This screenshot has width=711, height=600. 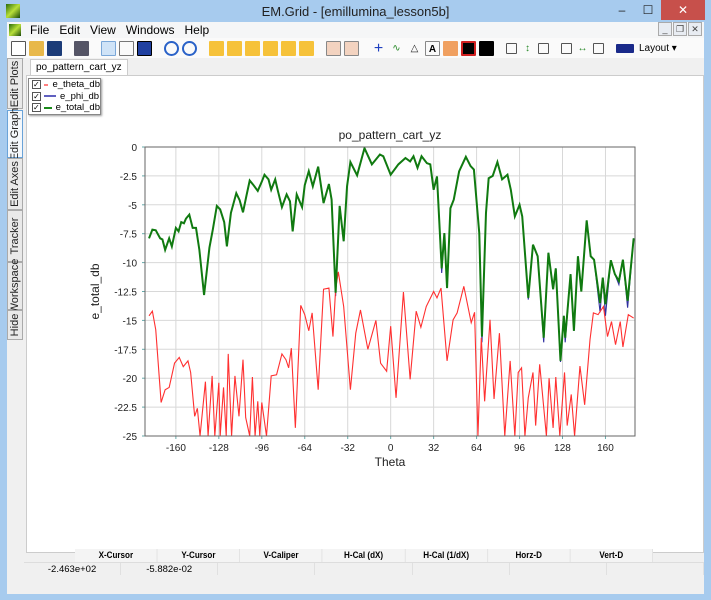 I want to click on legend-item-e-total-db: ✓ e_total_db, so click(x=64, y=108).